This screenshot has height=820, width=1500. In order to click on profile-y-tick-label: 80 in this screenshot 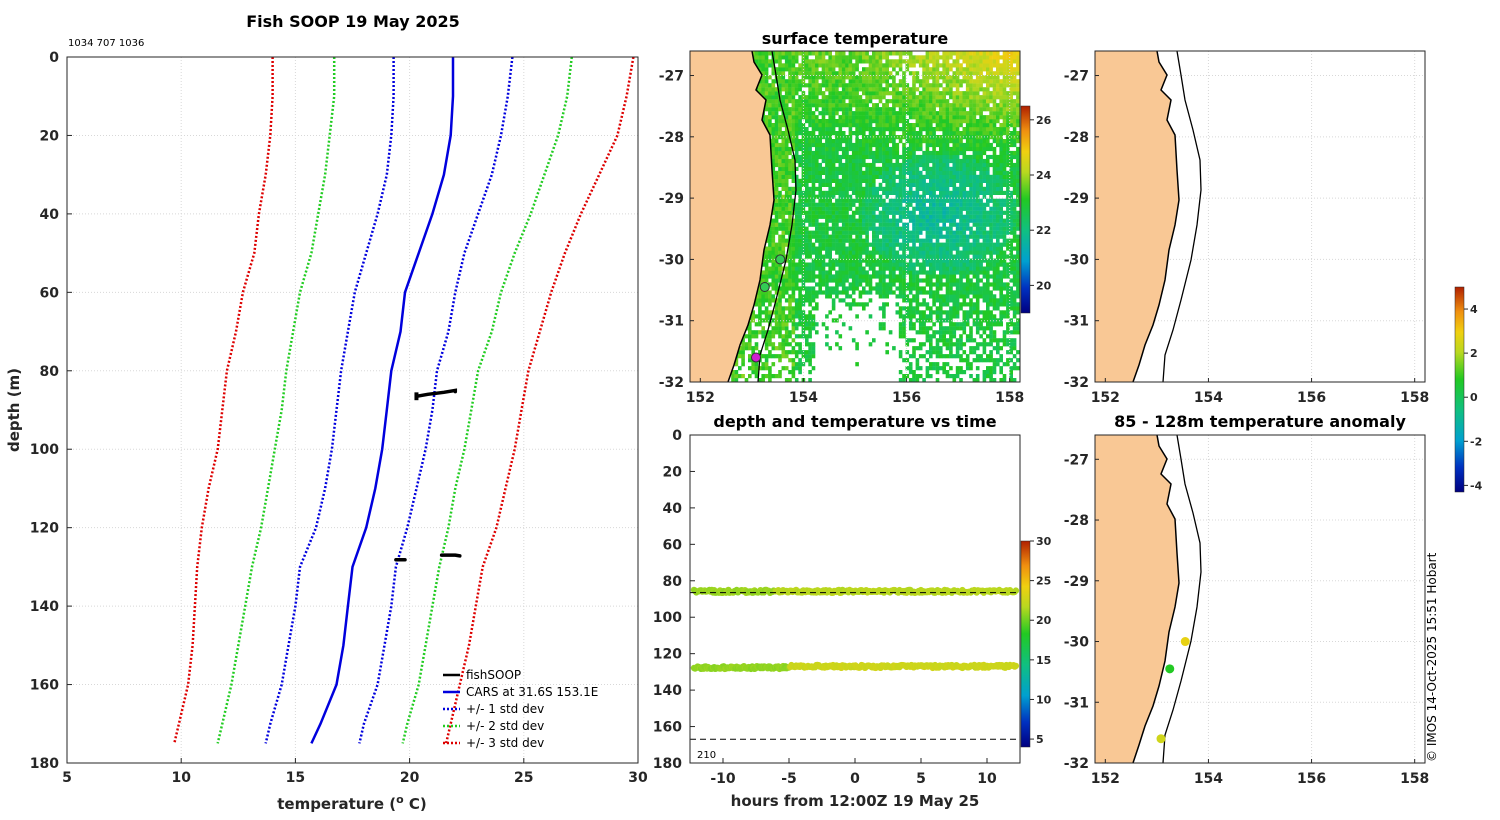, I will do `click(50, 372)`.